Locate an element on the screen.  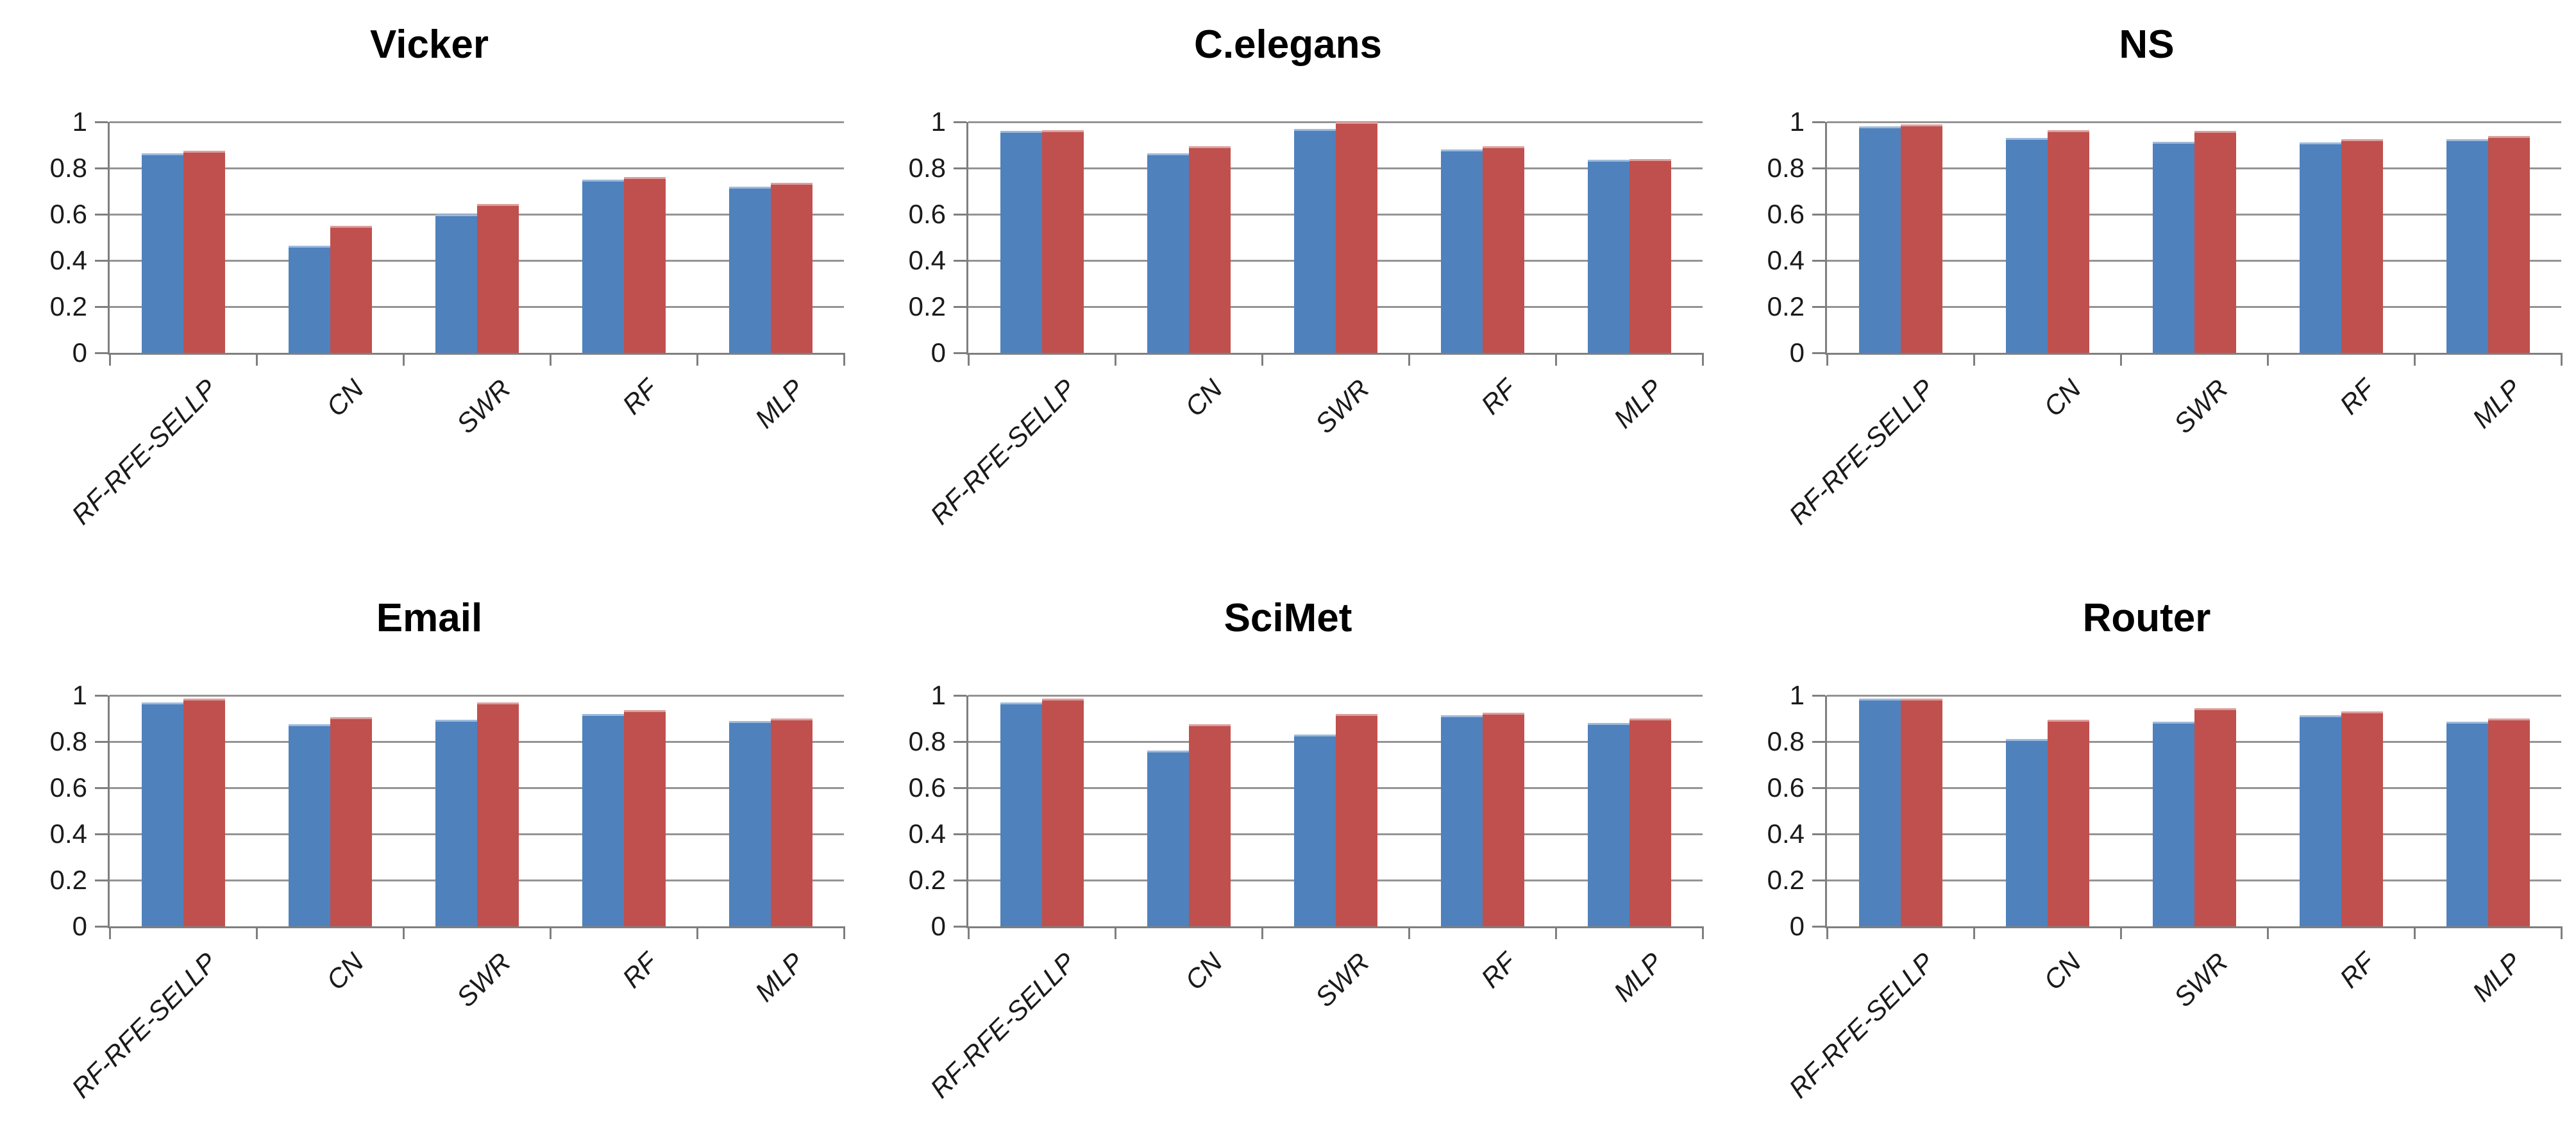
bar-series-2-red-CN is located at coordinates (1209, 249).